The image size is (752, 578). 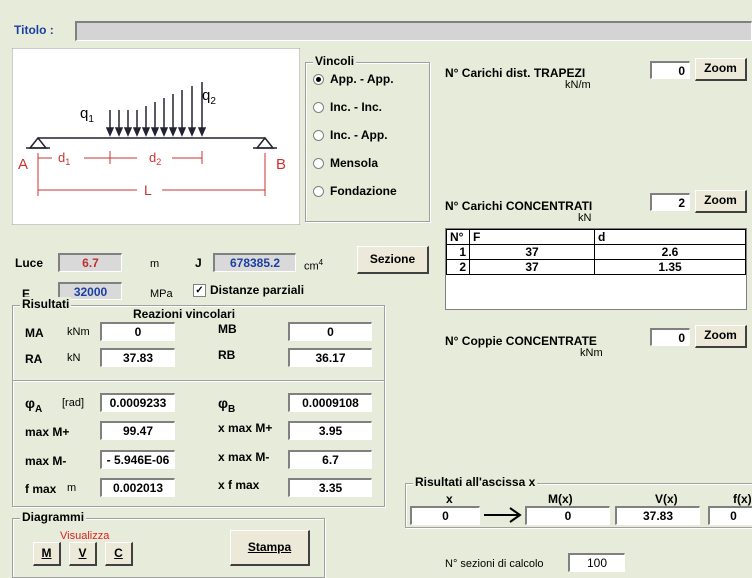 I want to click on visualizza-label: Visualizza, so click(x=85, y=536).